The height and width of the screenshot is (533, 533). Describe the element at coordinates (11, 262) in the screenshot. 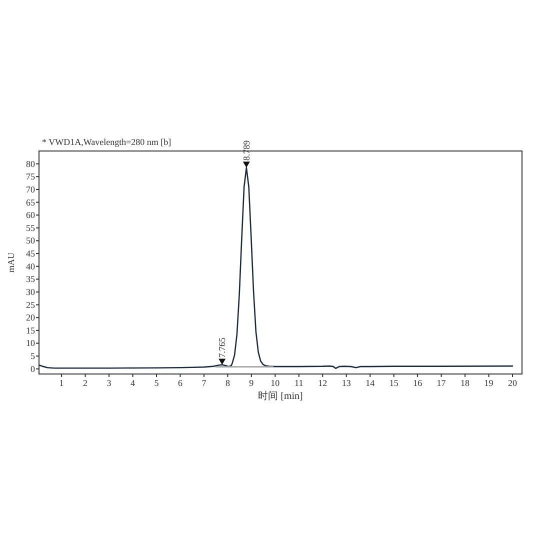

I see `y-axis-title: mAU` at that location.